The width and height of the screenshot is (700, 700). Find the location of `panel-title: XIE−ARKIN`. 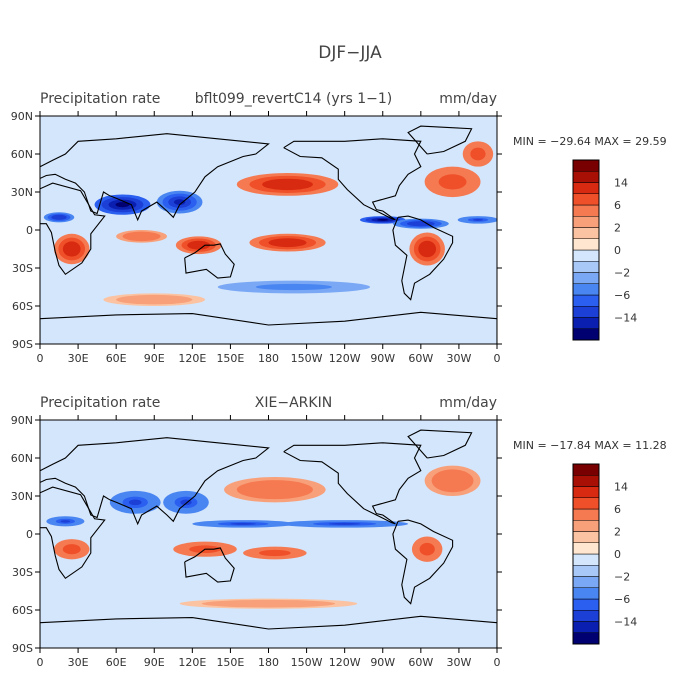

panel-title: XIE−ARKIN is located at coordinates (293, 403).